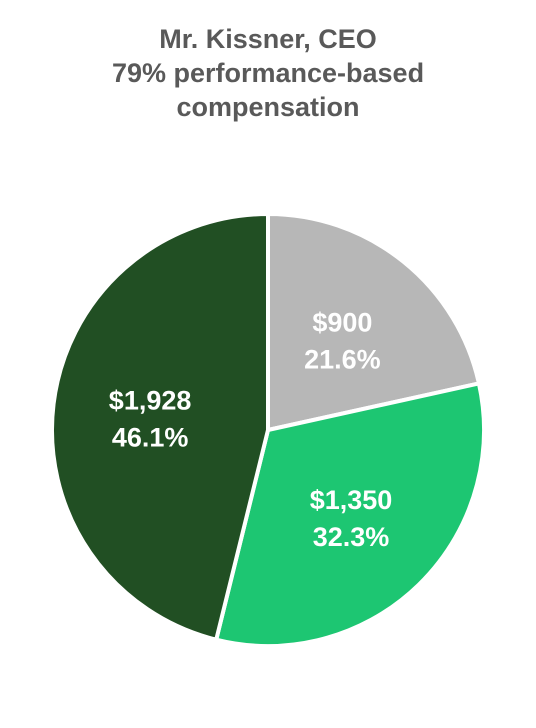 Image resolution: width=536 pixels, height=728 pixels. What do you see at coordinates (351, 518) in the screenshot?
I see `slice-label-1: $1,350 32.3%` at bounding box center [351, 518].